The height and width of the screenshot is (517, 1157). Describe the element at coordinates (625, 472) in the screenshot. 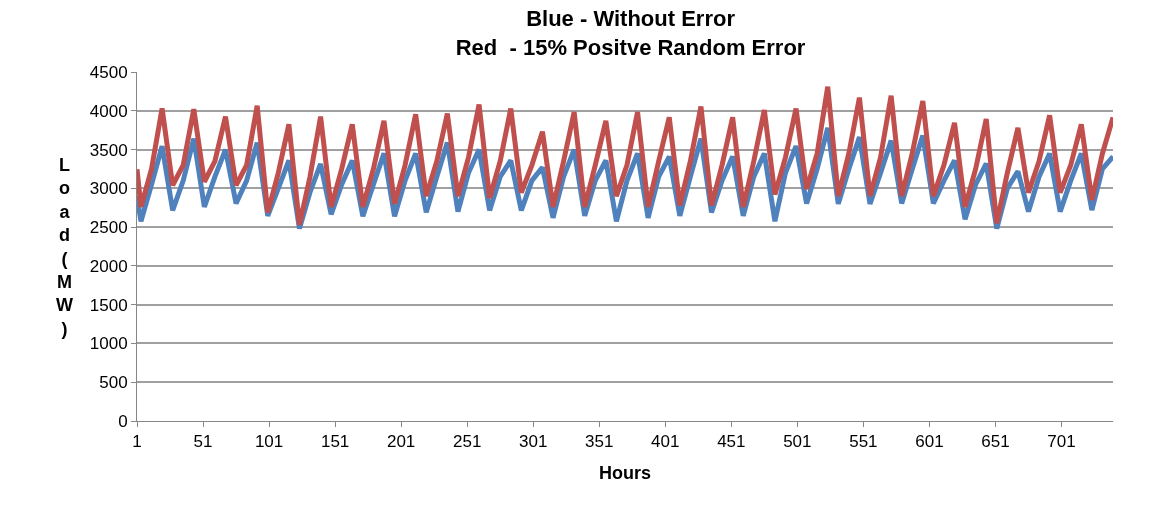

I see `x-axis-title: Hours` at that location.